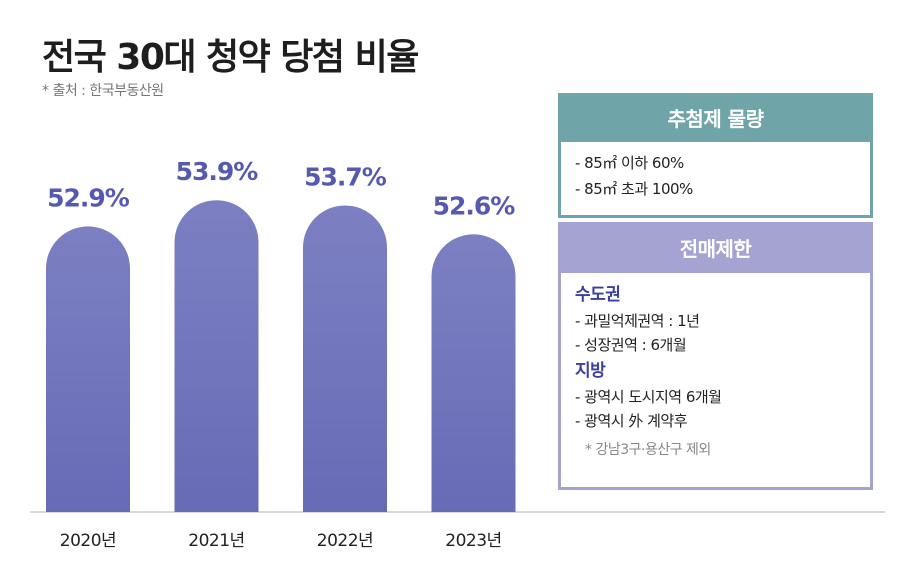  Describe the element at coordinates (637, 321) in the screenshot. I see `resale-item: - 과밀억제권역 : 1년` at that location.